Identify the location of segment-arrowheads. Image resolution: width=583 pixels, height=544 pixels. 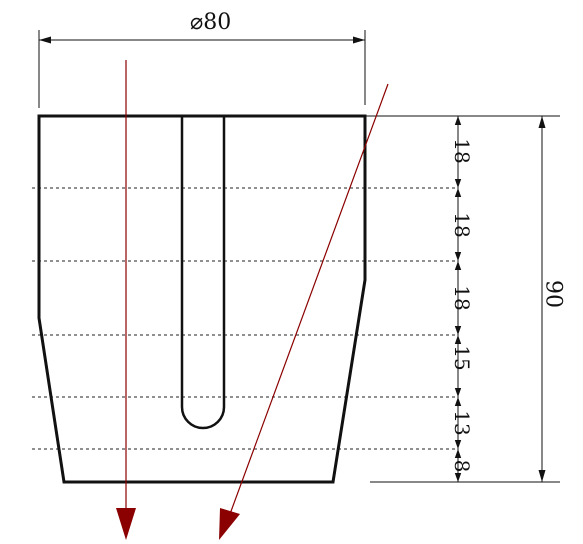
(458, 299).